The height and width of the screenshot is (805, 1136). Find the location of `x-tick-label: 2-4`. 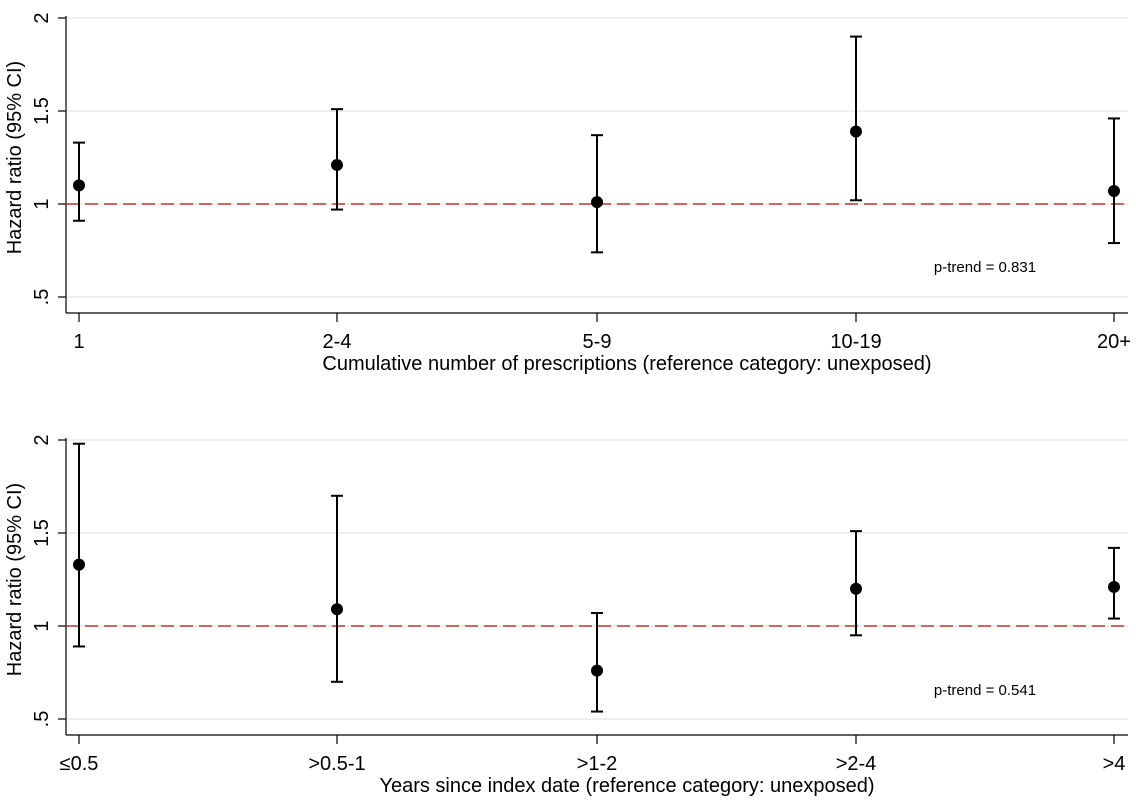

x-tick-label: 2-4 is located at coordinates (337, 342).